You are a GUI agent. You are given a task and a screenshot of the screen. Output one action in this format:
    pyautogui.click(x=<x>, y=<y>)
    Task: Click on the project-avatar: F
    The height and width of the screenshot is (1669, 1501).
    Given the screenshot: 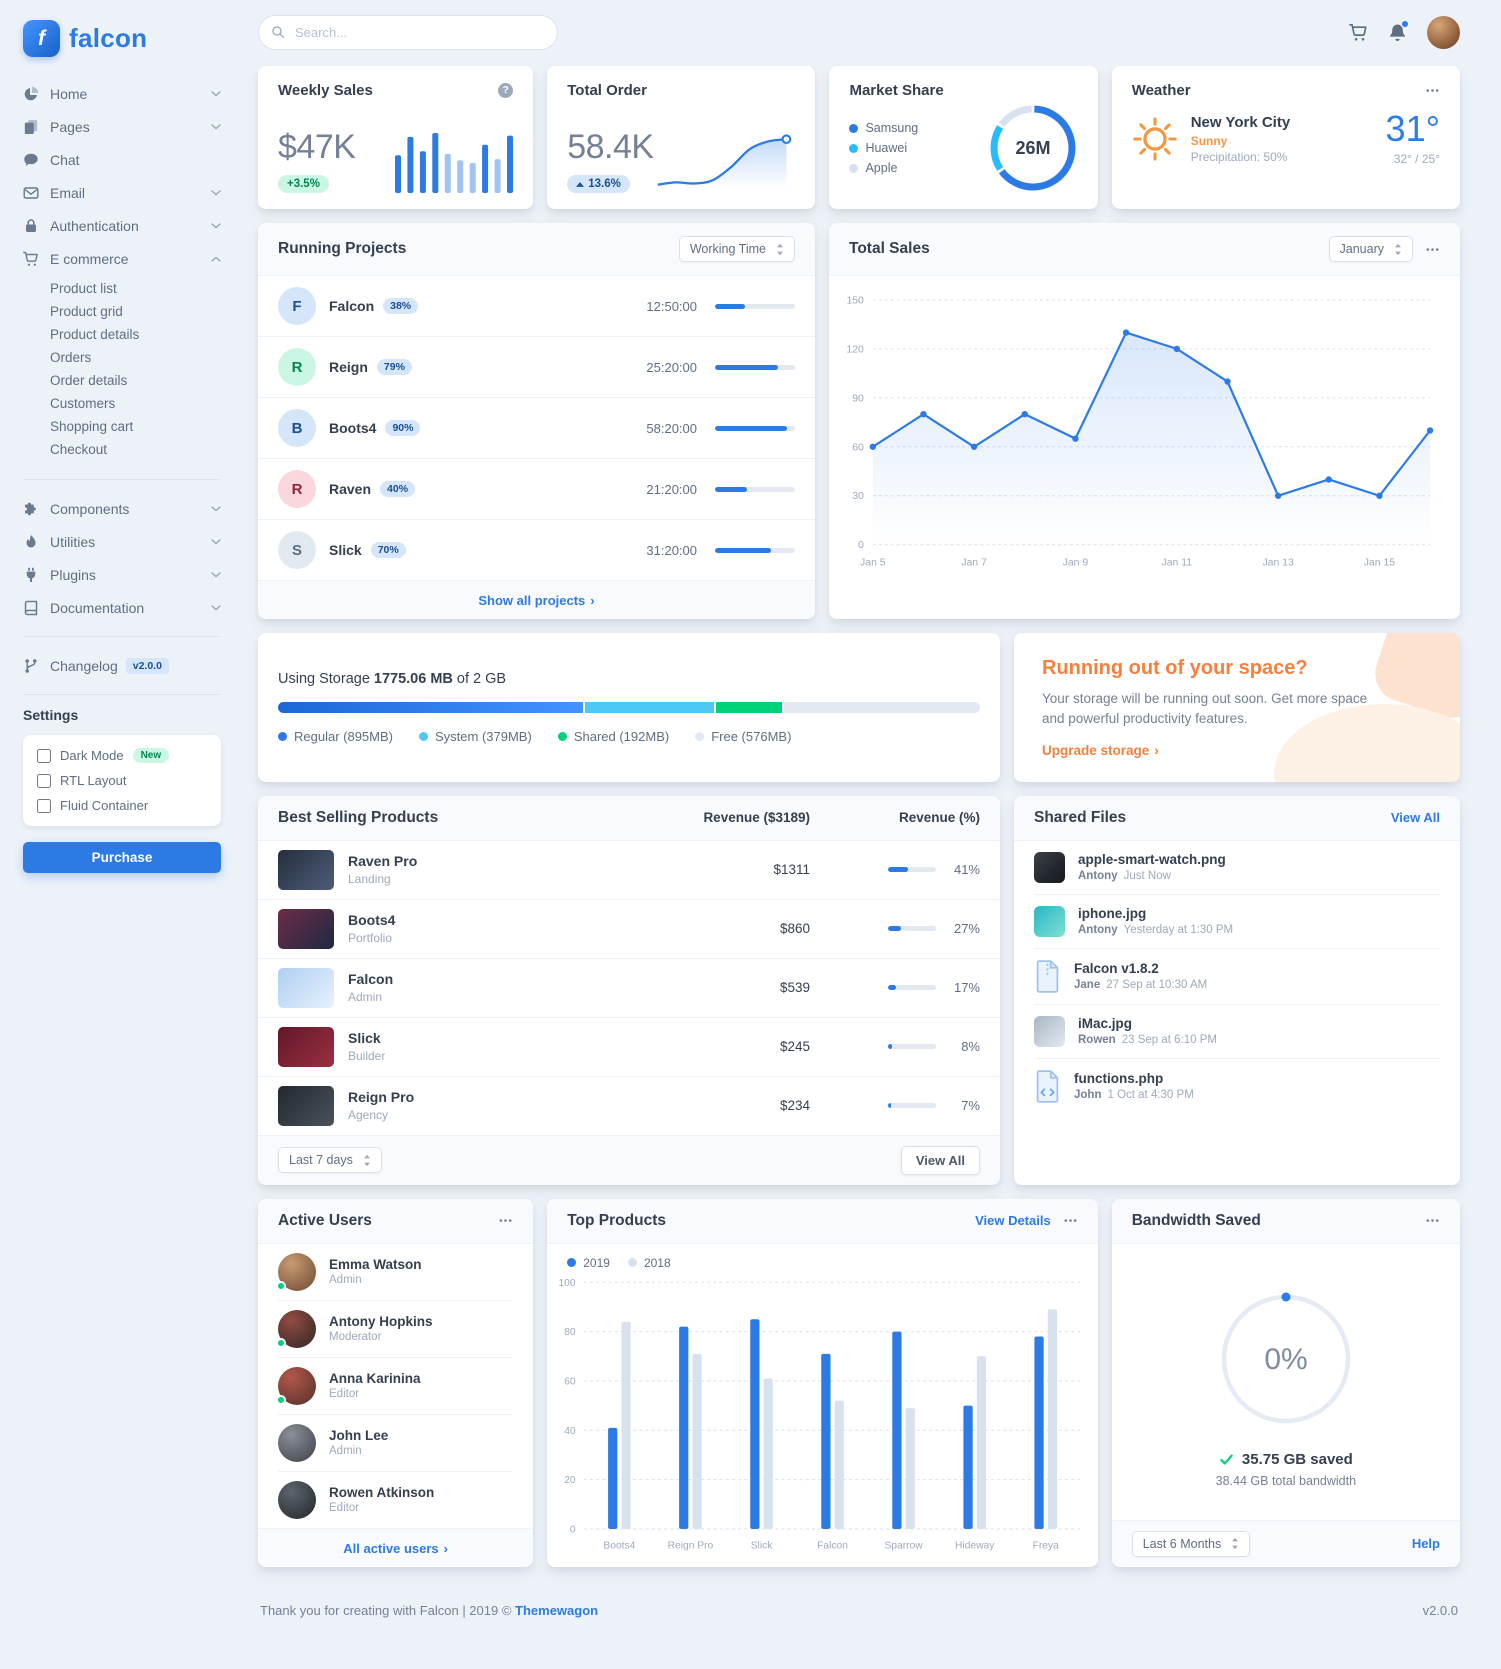 What is the action you would take?
    pyautogui.click(x=297, y=306)
    